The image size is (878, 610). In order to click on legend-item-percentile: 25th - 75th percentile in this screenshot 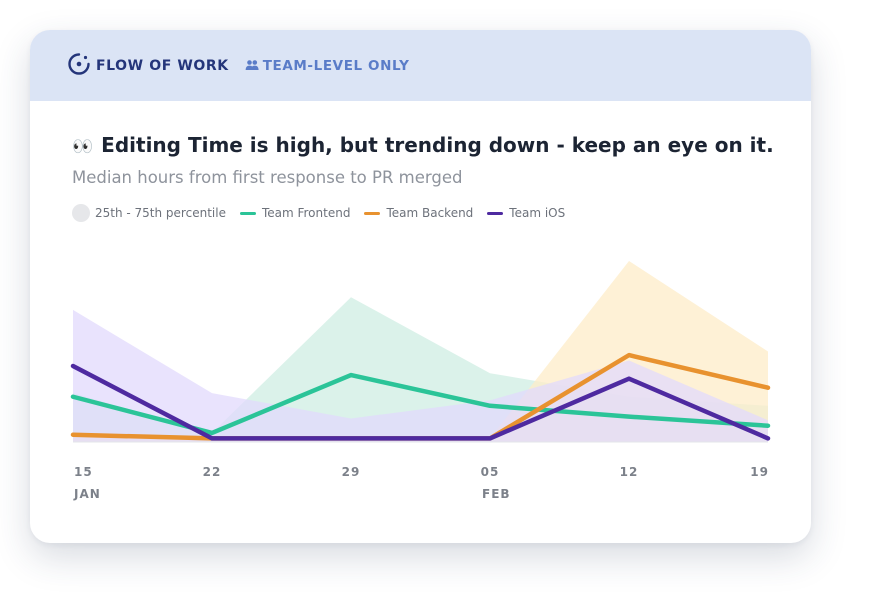, I will do `click(149, 213)`.